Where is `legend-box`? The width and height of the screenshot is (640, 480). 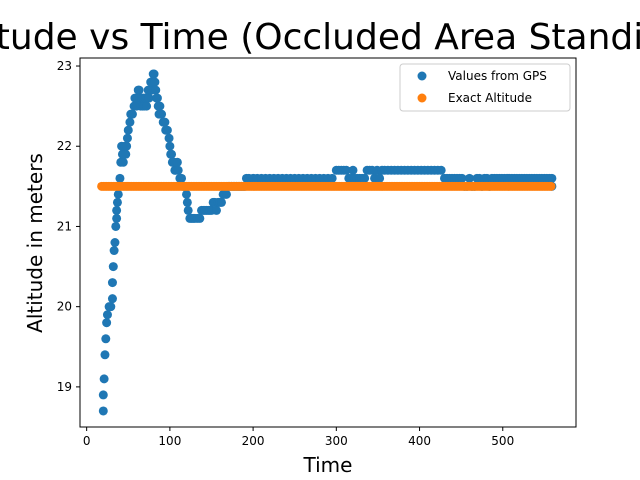
legend-box is located at coordinates (485, 87).